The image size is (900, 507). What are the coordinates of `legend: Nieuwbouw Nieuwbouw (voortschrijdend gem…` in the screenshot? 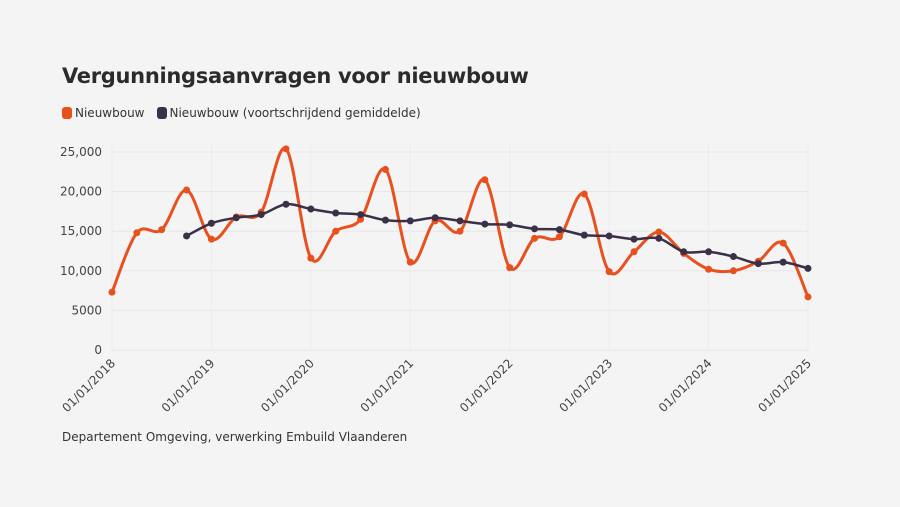 It's located at (244, 113).